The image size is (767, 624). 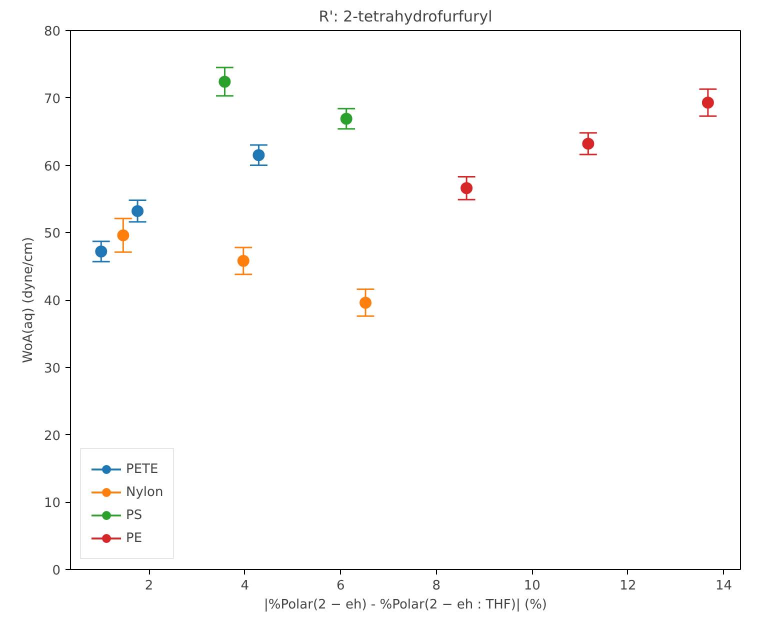 What do you see at coordinates (406, 605) in the screenshot?
I see `x-axis-title: |%Polar(2 − eh) - %Polar(2 − eh : THF)| (%)` at bounding box center [406, 605].